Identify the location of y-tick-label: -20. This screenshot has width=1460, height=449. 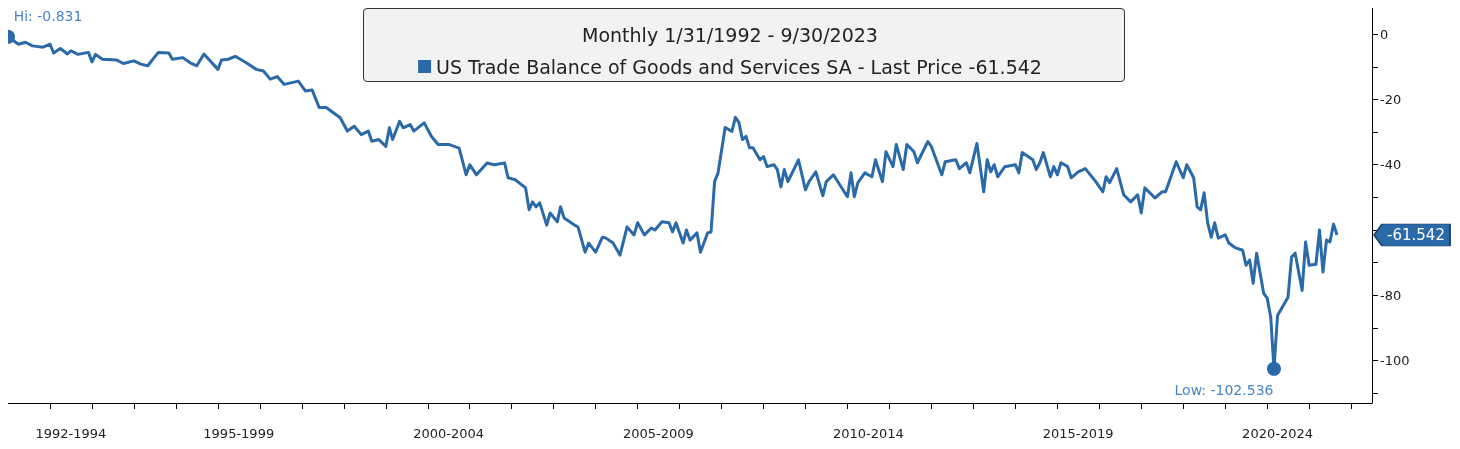
(1391, 99).